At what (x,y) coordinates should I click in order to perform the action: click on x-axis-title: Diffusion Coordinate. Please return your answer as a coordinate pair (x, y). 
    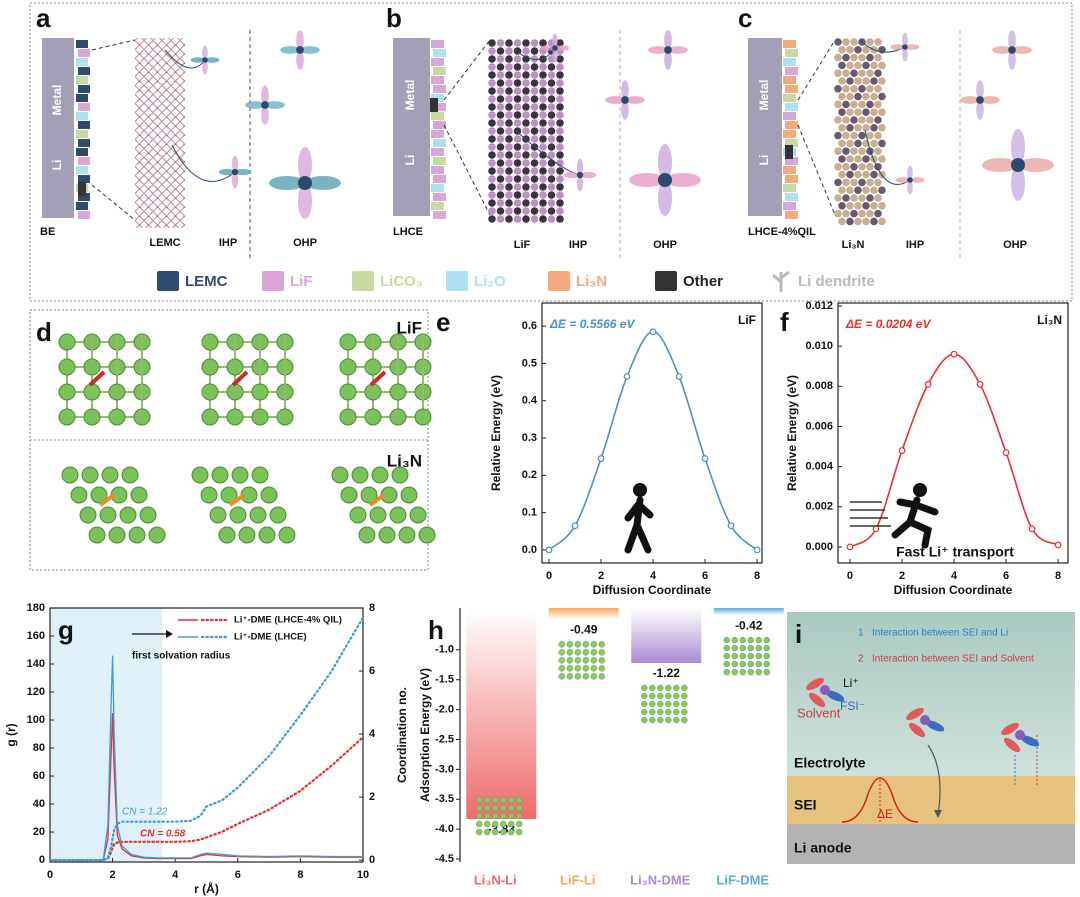
    Looking at the image, I should click on (953, 590).